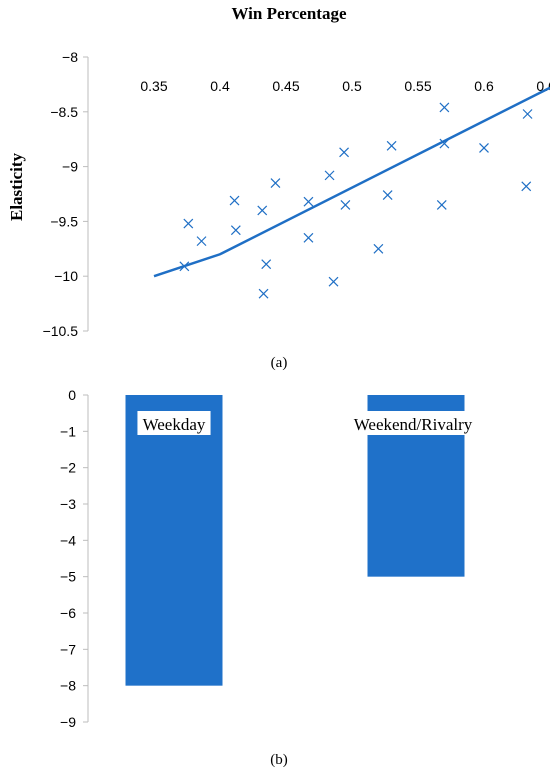 Image resolution: width=550 pixels, height=774 pixels. I want to click on y-tick-label: −1, so click(68, 431).